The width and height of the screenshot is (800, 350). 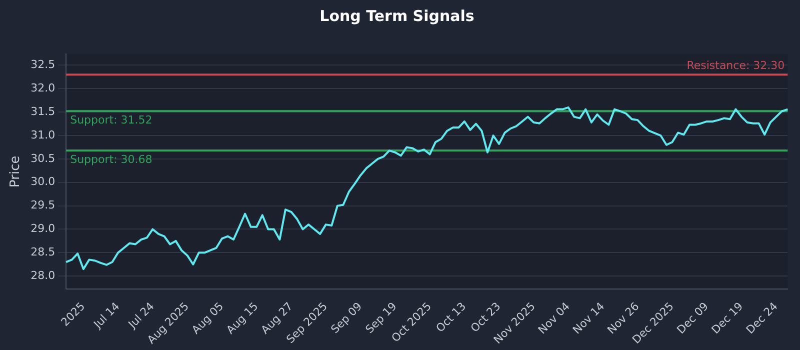 I want to click on chart-title: Long Term Signals, so click(x=397, y=15).